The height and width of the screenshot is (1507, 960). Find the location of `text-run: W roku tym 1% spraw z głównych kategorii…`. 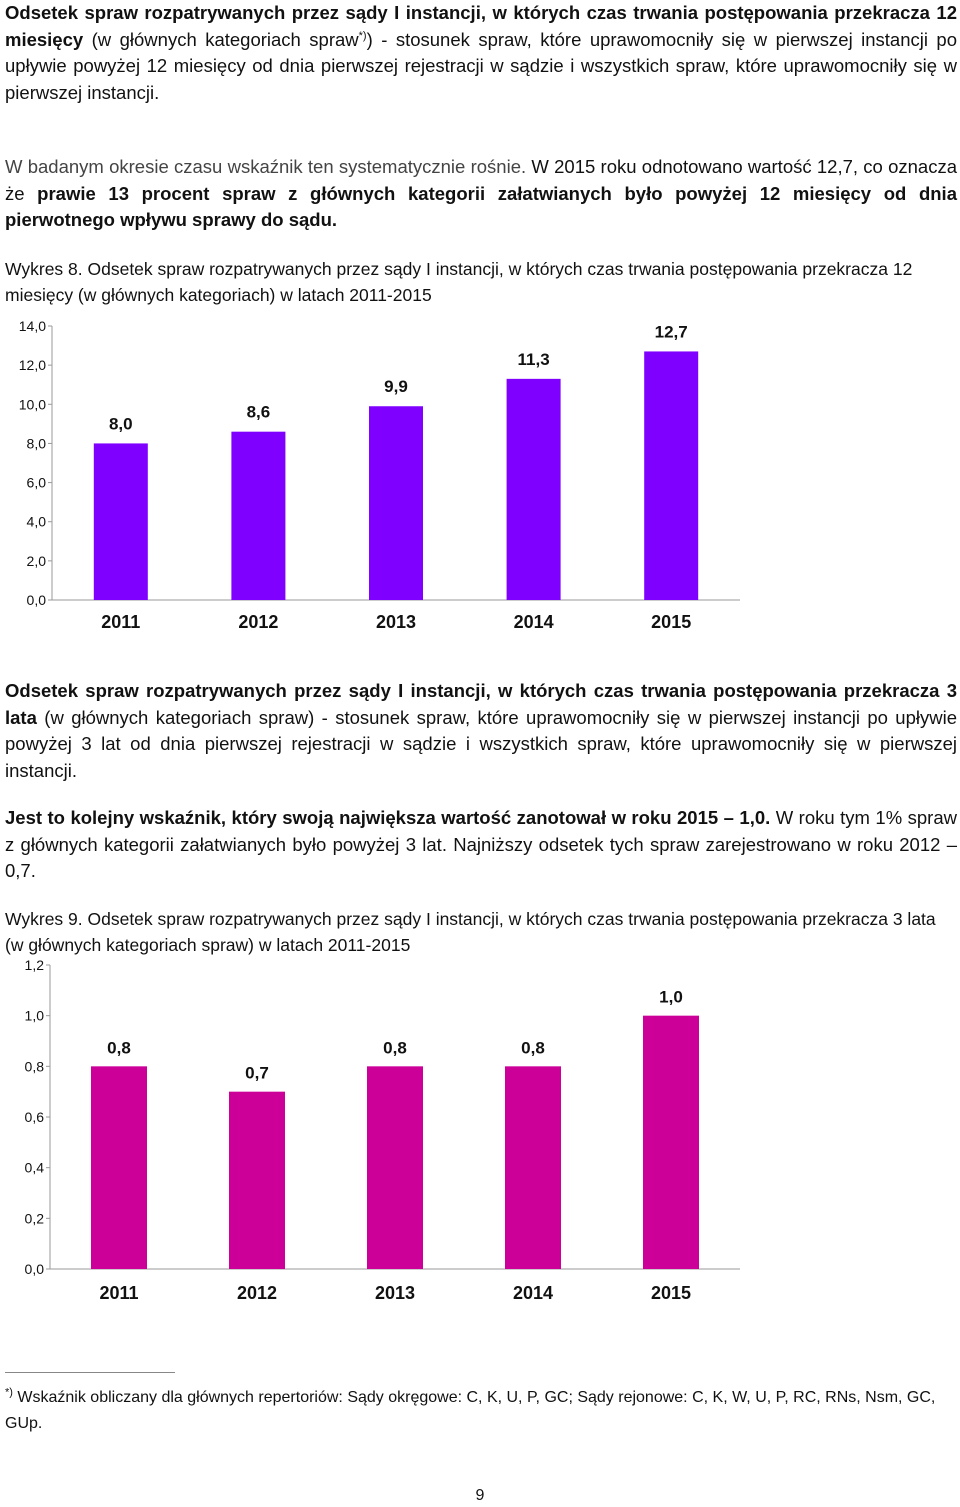

text-run: W roku tym 1% spraw z głównych kategorii… is located at coordinates (481, 844).